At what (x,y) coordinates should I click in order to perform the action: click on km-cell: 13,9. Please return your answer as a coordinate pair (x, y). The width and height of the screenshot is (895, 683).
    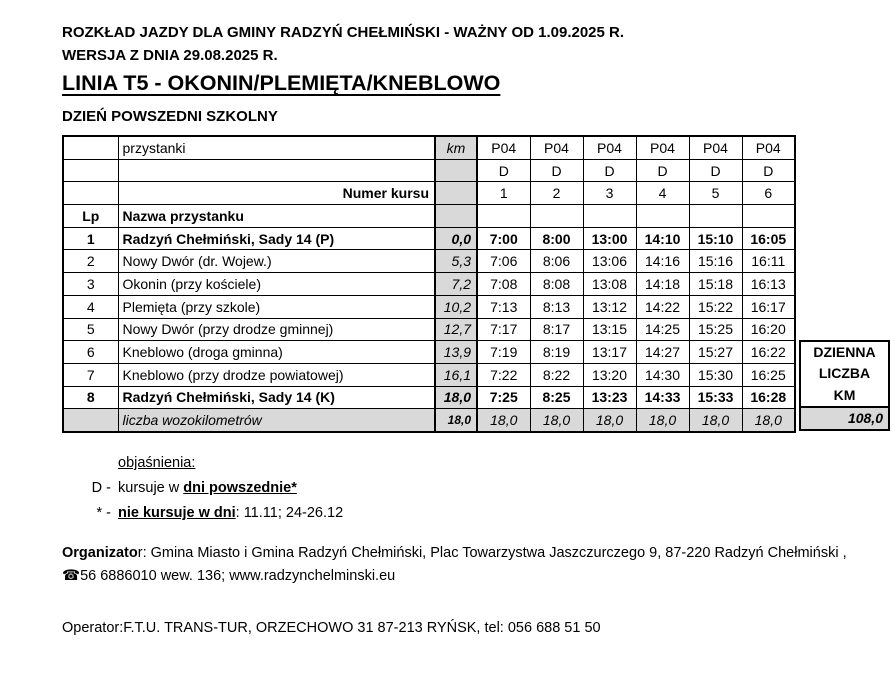
    Looking at the image, I should click on (456, 352).